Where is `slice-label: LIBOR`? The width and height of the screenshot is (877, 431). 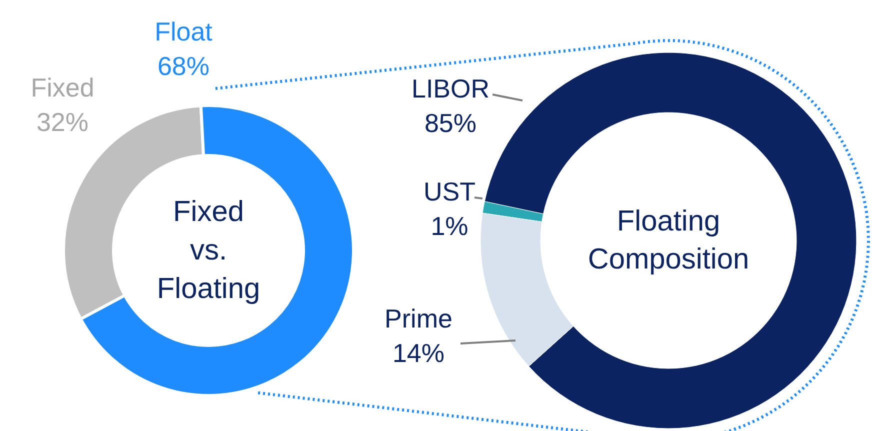
slice-label: LIBOR is located at coordinates (450, 88).